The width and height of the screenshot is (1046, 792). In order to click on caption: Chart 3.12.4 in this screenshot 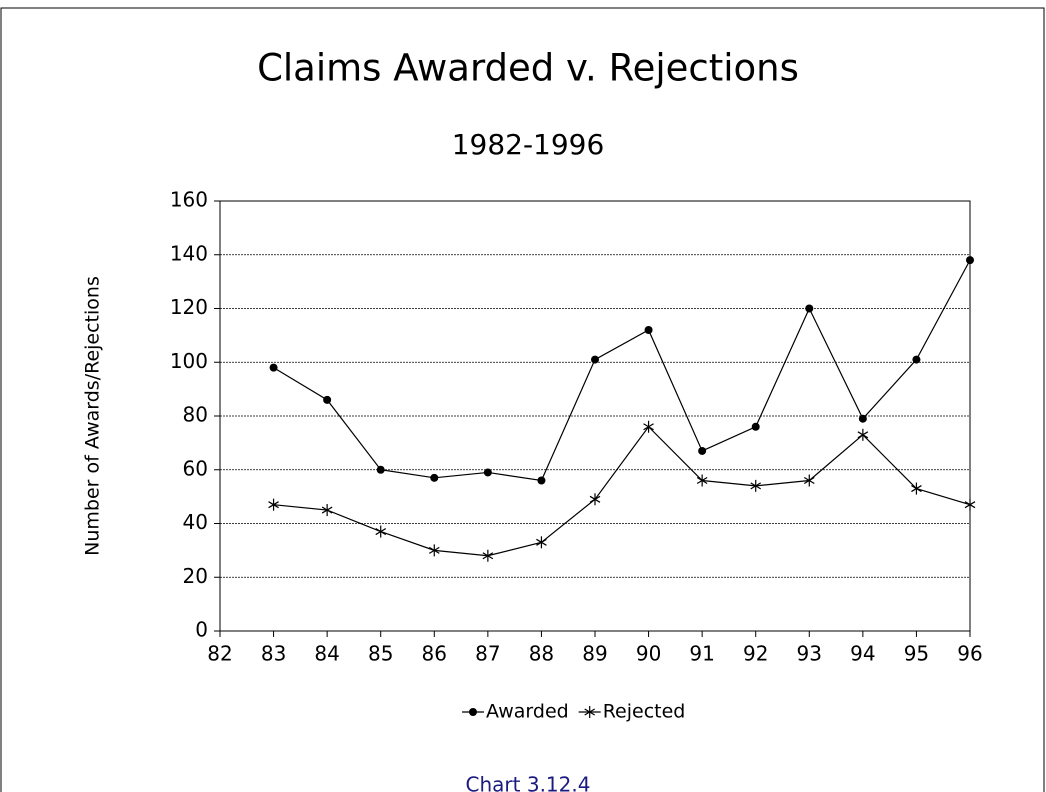, I will do `click(528, 782)`.